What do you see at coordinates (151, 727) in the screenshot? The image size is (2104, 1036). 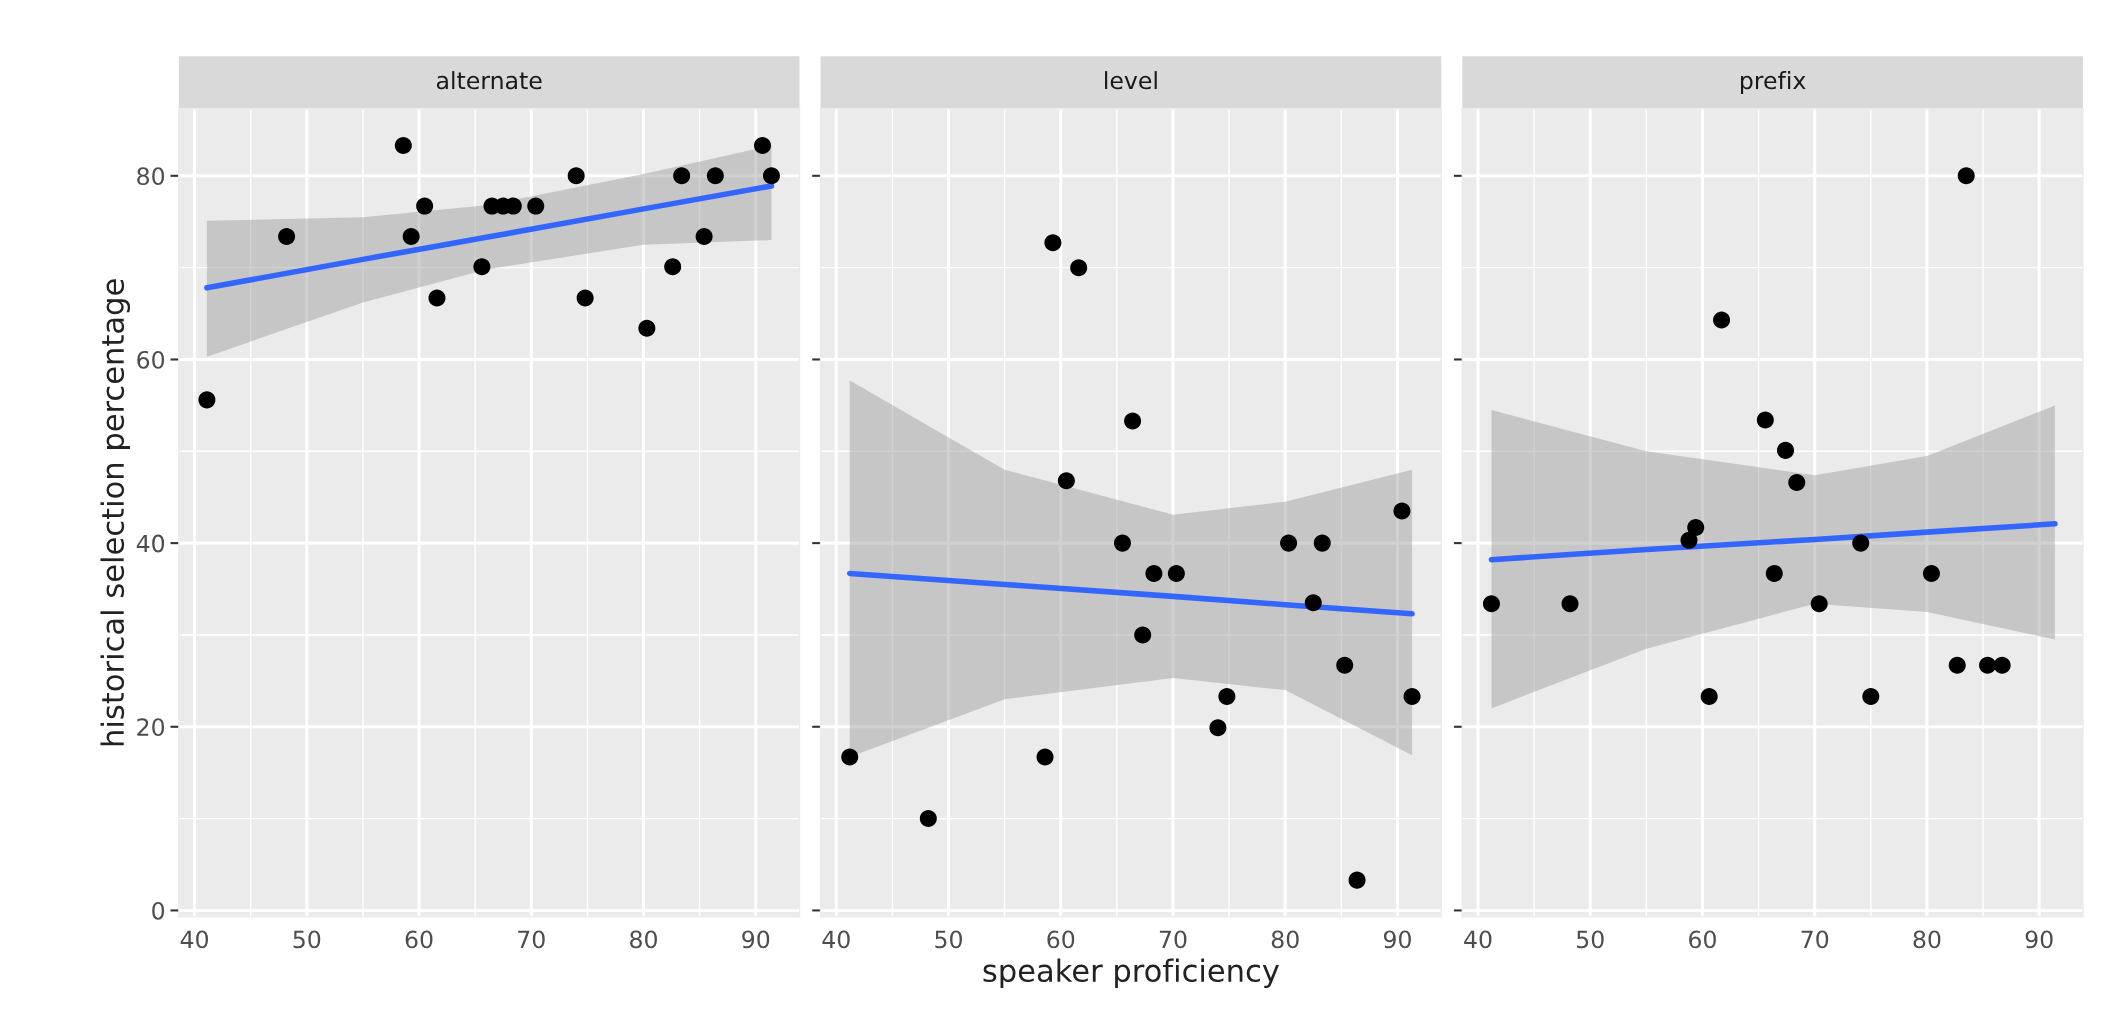 I see `y-tick-label: 20` at bounding box center [151, 727].